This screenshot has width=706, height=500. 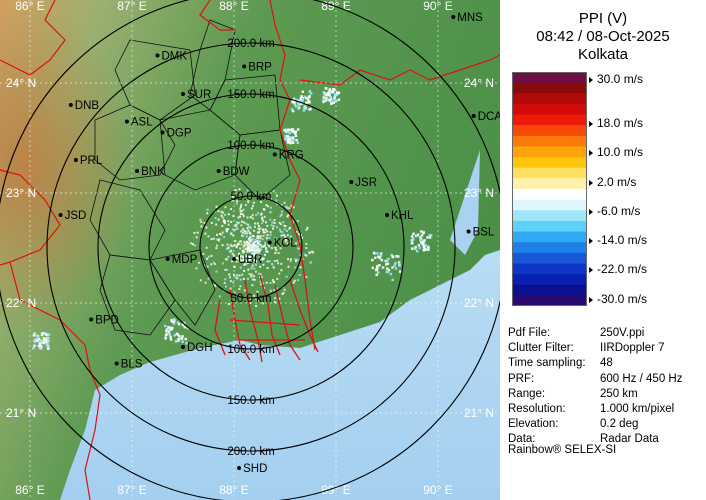 I want to click on city-label: DGP, so click(x=179, y=134).